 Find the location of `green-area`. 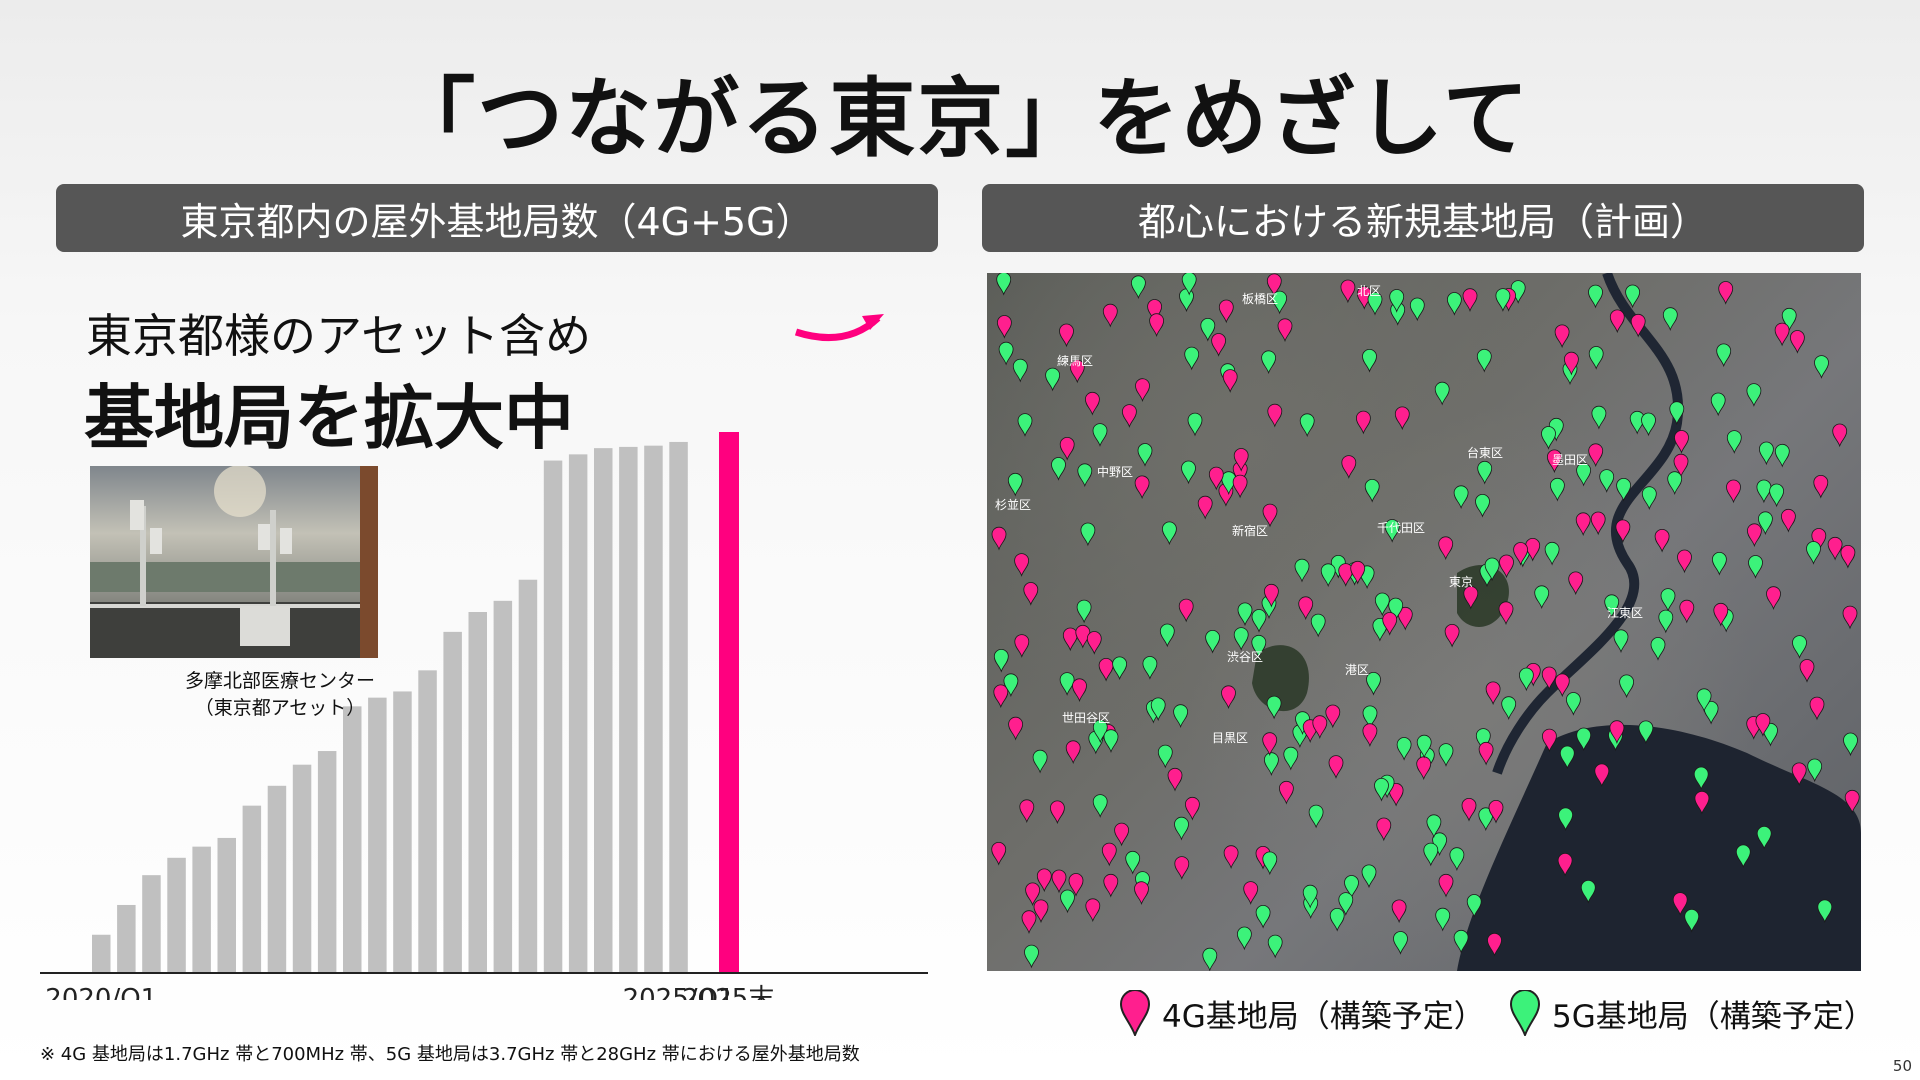

green-area is located at coordinates (1483, 595).